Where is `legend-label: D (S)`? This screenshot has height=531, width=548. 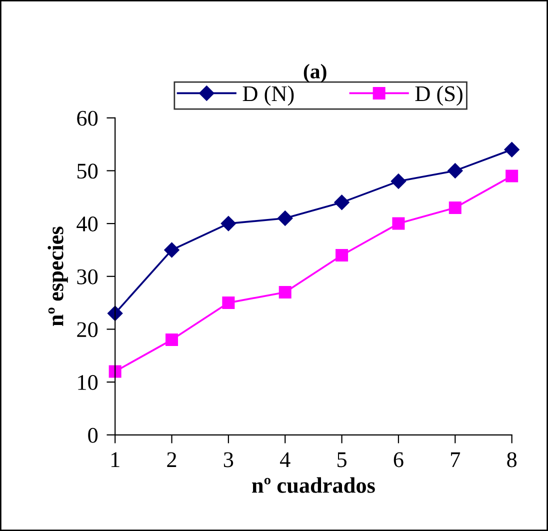
legend-label: D (S) is located at coordinates (438, 96).